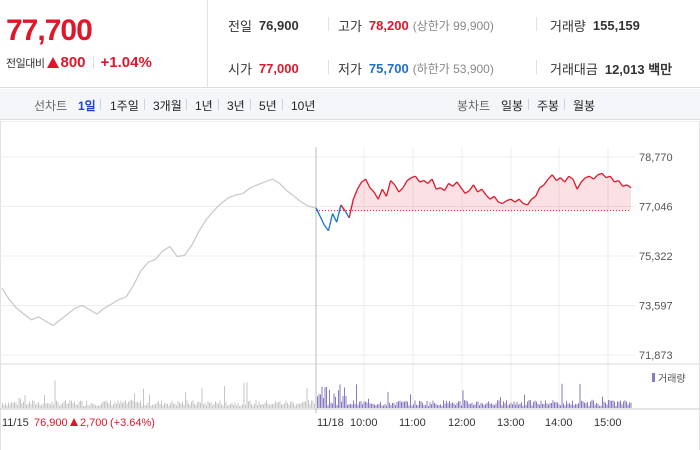 Image resolution: width=700 pixels, height=450 pixels. Describe the element at coordinates (303, 106) in the screenshot. I see `period-10year-button: 10년` at that location.